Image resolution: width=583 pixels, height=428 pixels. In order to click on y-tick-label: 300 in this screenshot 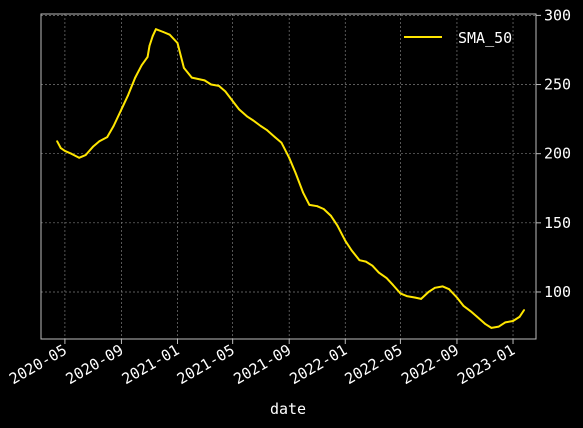, I will do `click(557, 15)`.